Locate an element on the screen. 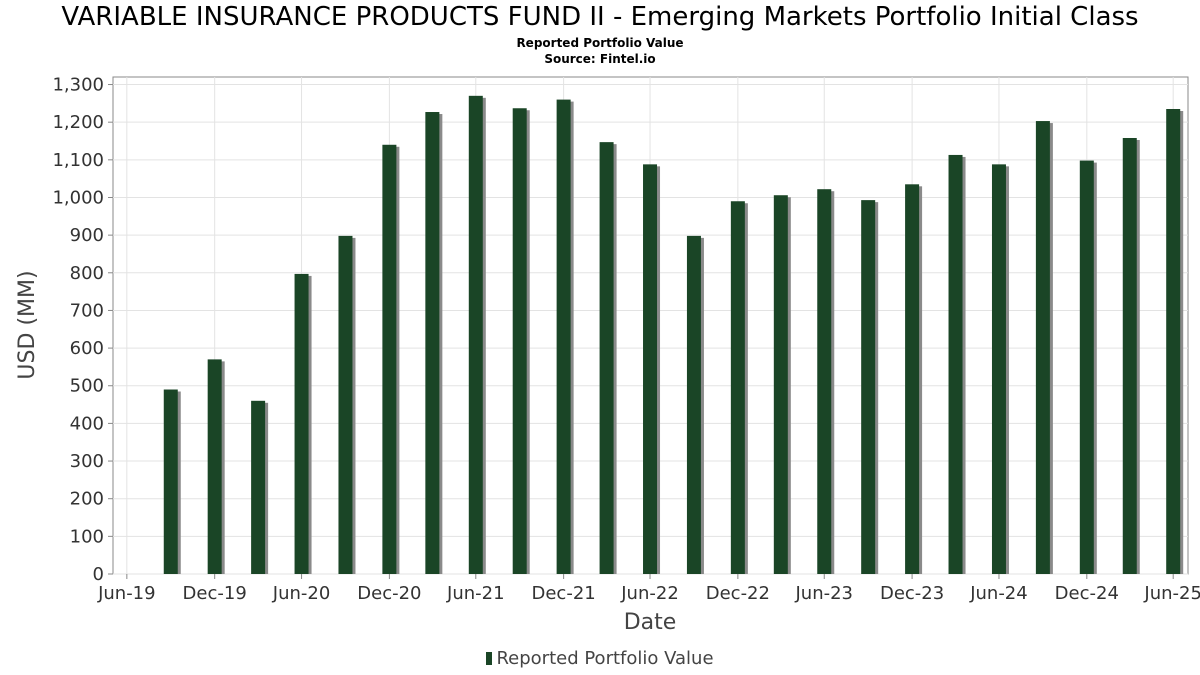 The width and height of the screenshot is (1200, 675). legend-swatch is located at coordinates (489, 658).